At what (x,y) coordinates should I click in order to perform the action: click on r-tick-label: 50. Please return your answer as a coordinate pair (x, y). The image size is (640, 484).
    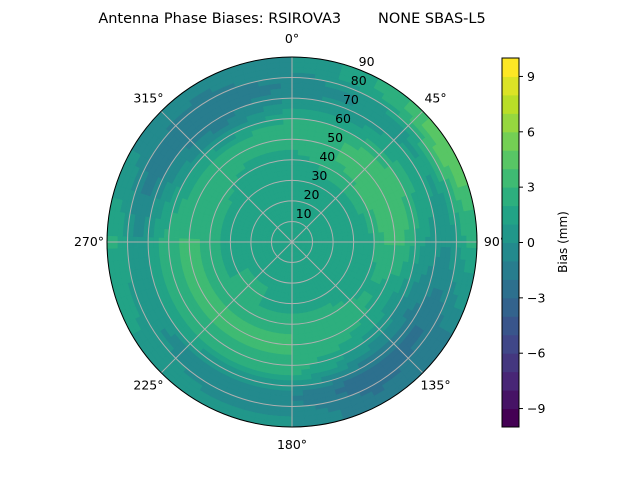
    Looking at the image, I should click on (335, 137).